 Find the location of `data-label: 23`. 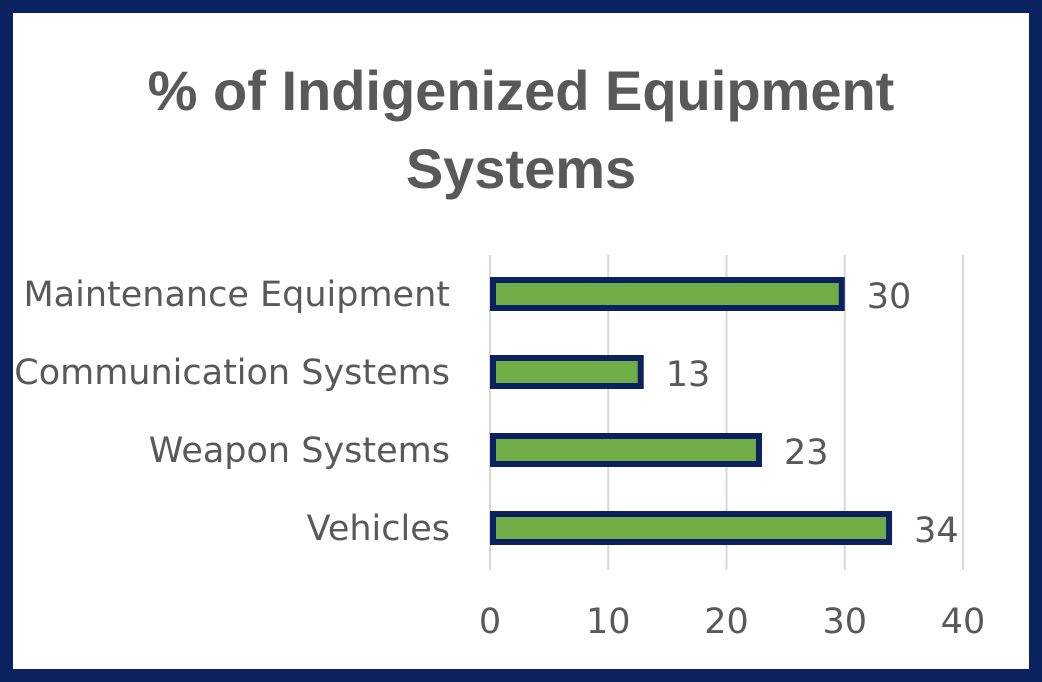

data-label: 23 is located at coordinates (806, 453).